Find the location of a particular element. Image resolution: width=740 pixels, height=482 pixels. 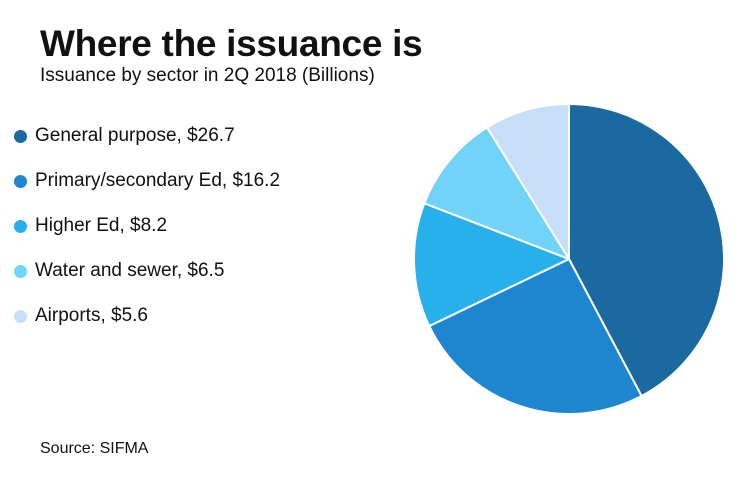

pie-slice-higher-ed is located at coordinates (491, 265).